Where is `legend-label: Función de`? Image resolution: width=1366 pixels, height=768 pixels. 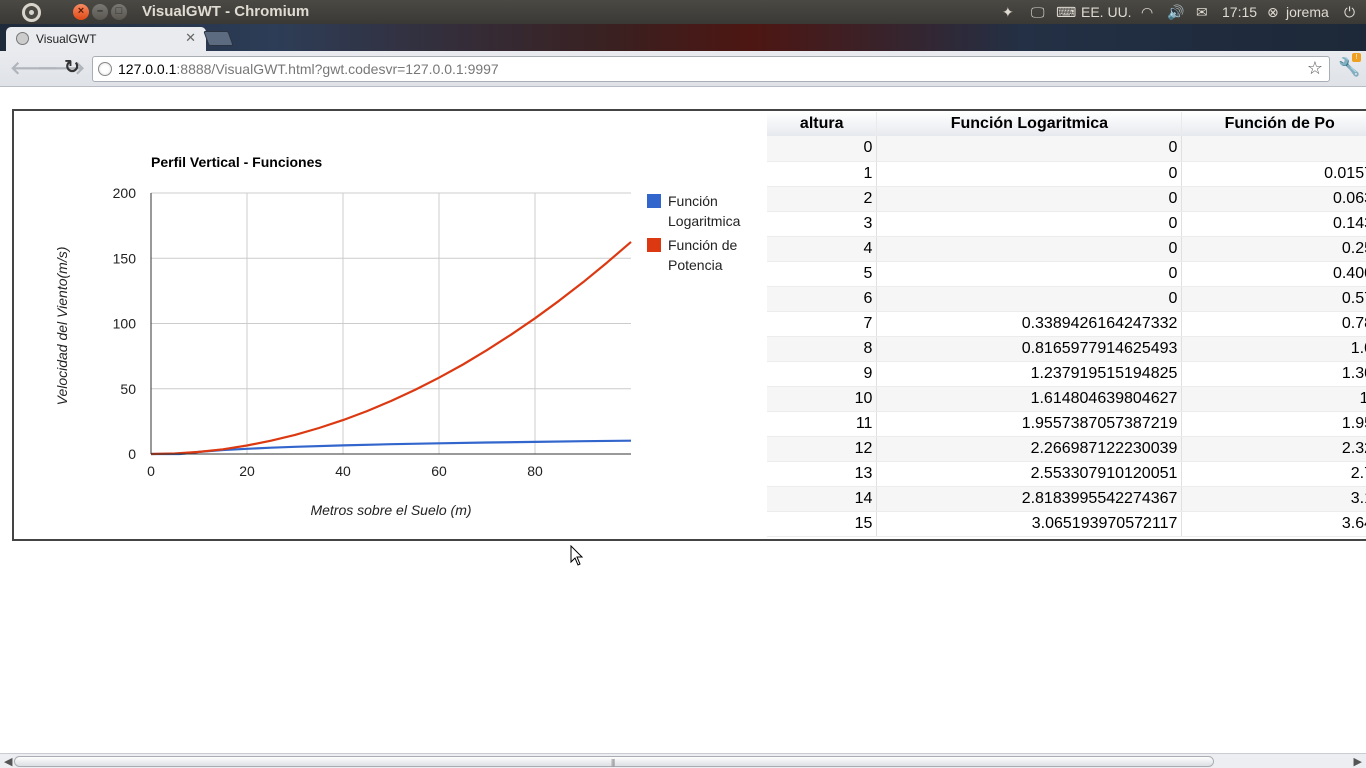 legend-label: Función de is located at coordinates (702, 245).